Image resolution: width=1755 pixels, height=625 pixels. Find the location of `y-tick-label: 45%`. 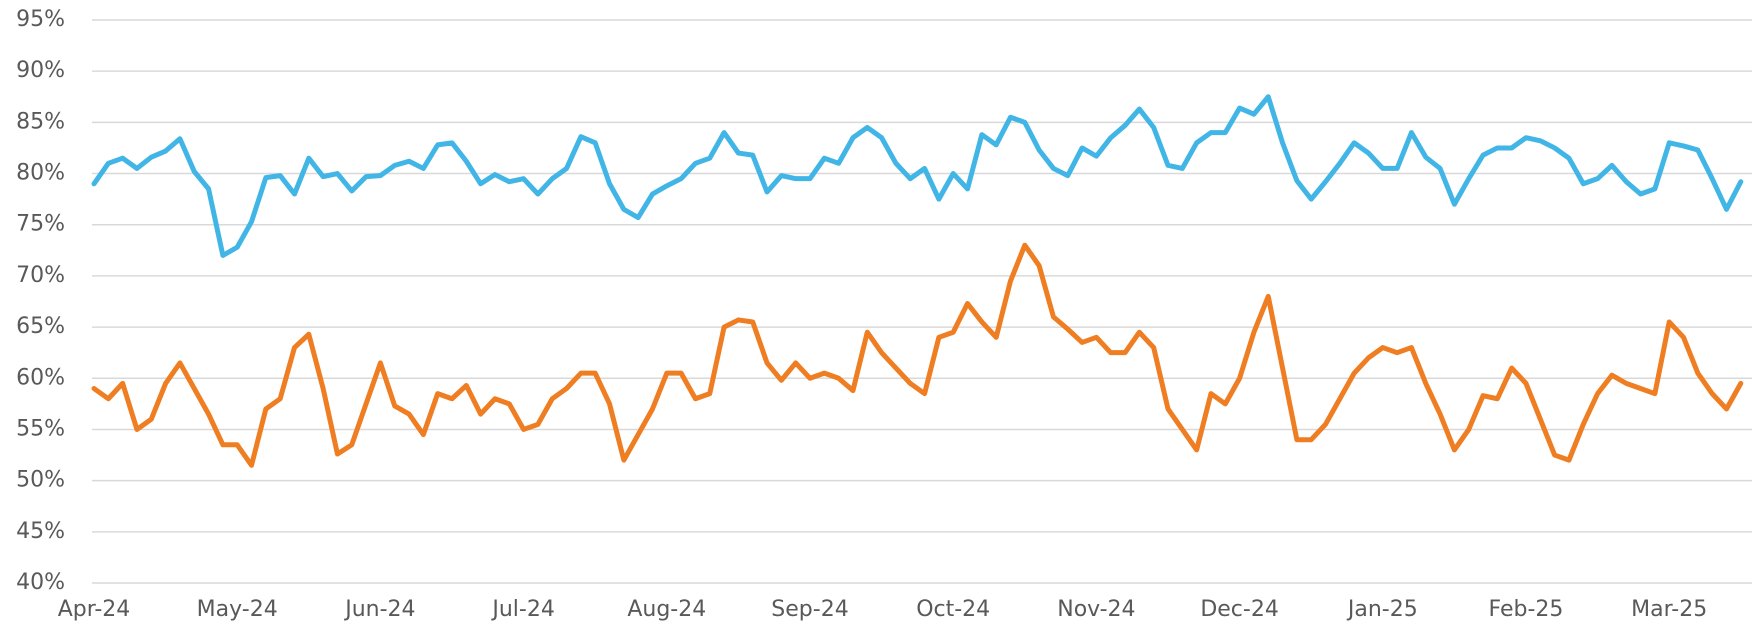

y-tick-label: 45% is located at coordinates (40, 531).